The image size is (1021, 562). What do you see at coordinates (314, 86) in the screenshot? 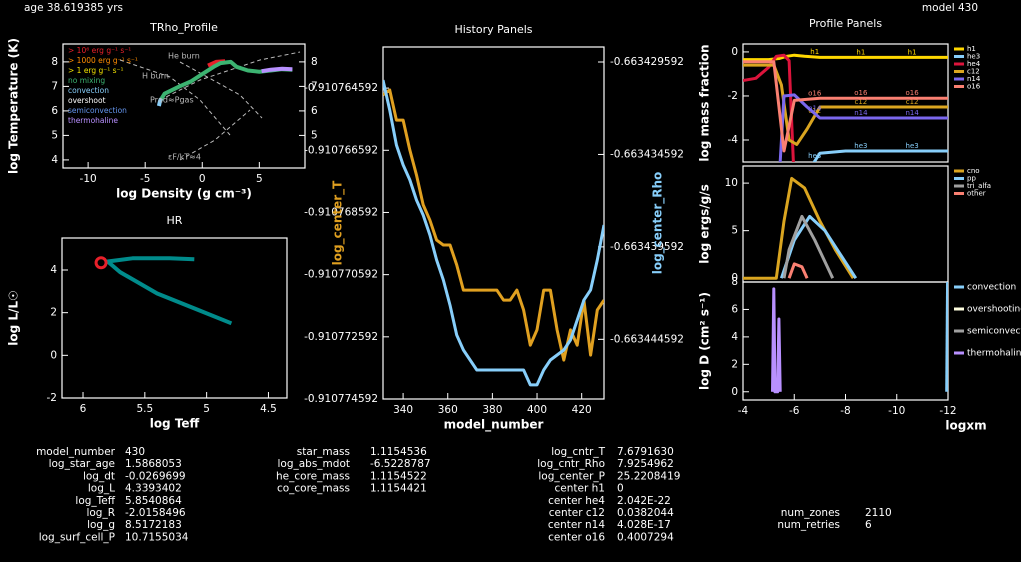
I see `y2-tick-label: 7` at bounding box center [314, 86].